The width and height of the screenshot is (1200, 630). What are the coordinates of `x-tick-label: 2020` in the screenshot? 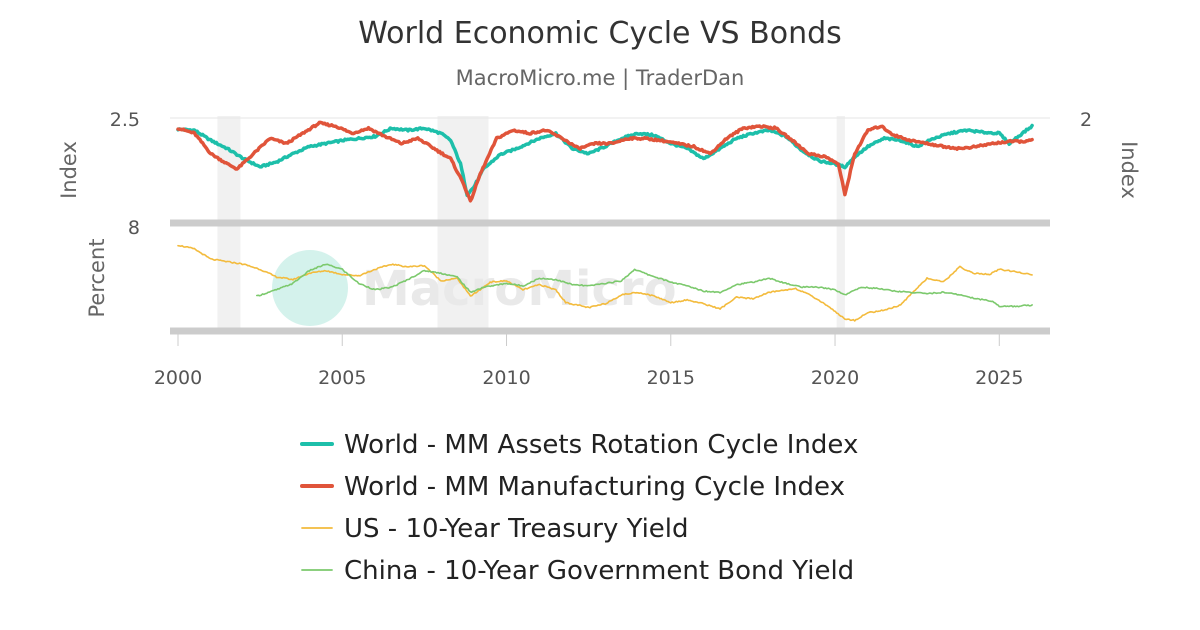 It's located at (835, 378).